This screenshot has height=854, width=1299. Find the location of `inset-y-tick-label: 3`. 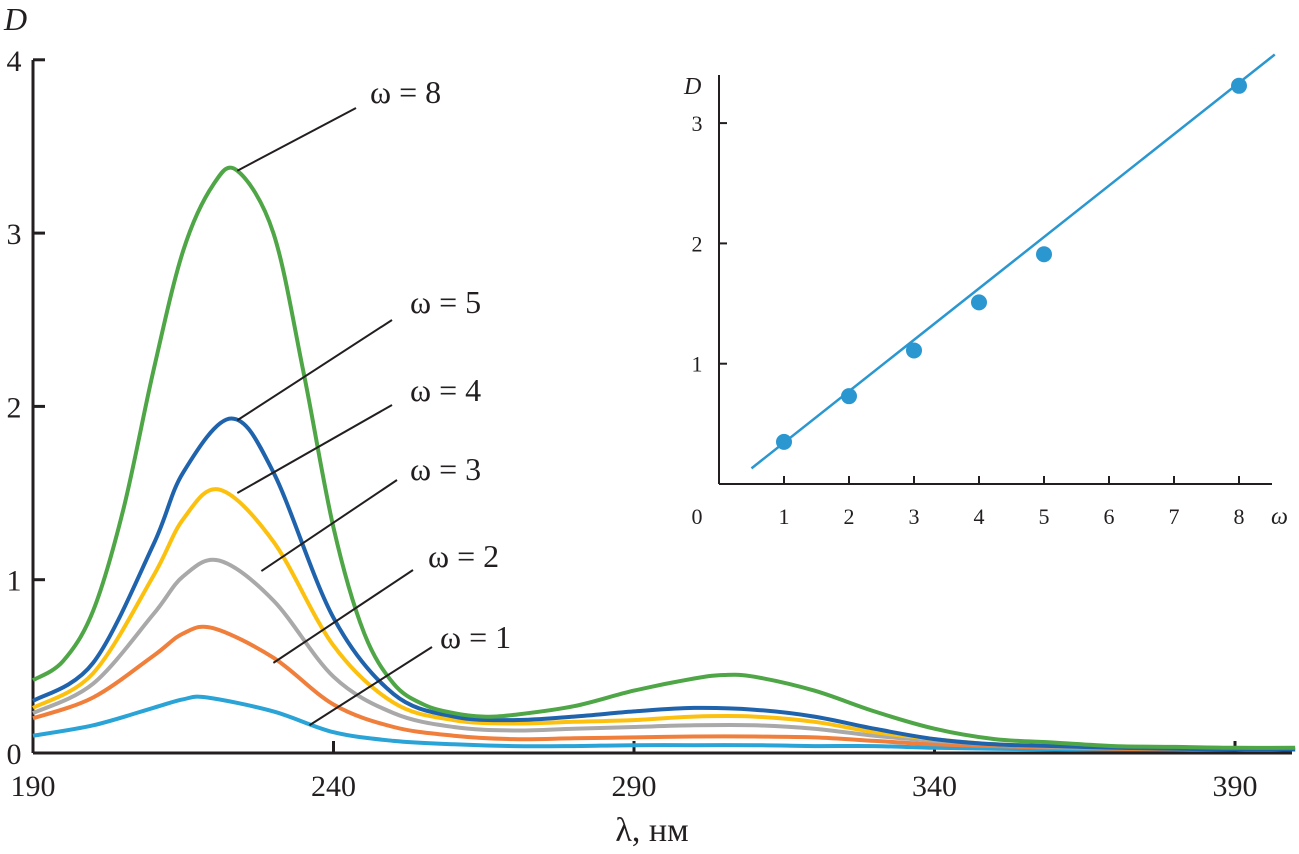

inset-y-tick-label: 3 is located at coordinates (697, 123).